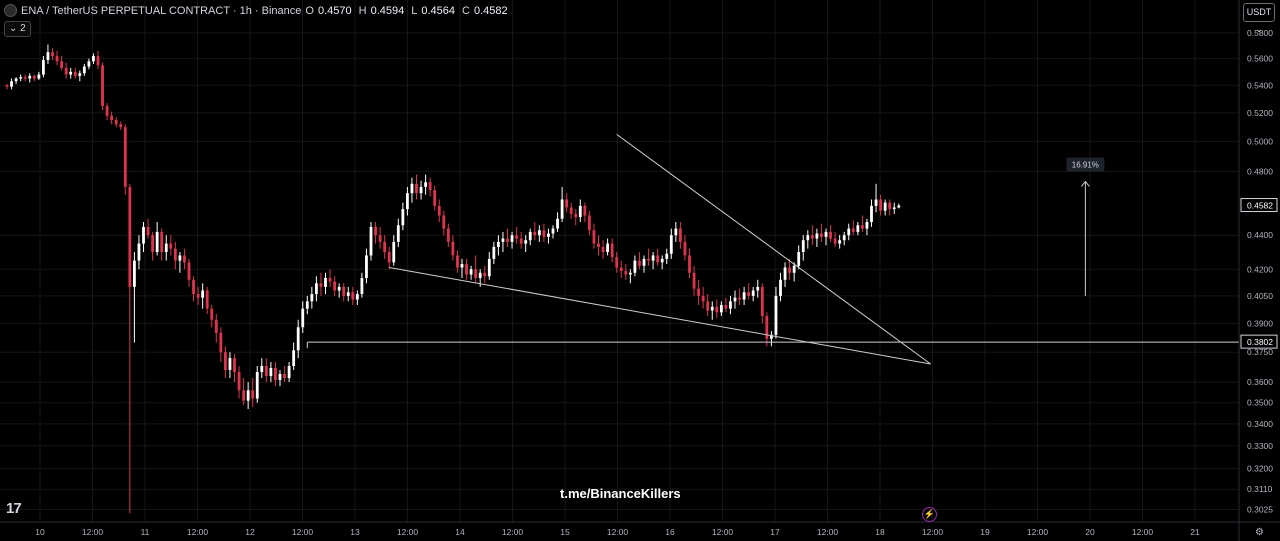 The height and width of the screenshot is (541, 1280). Describe the element at coordinates (670, 532) in the screenshot. I see `x-tick-label: 16` at that location.